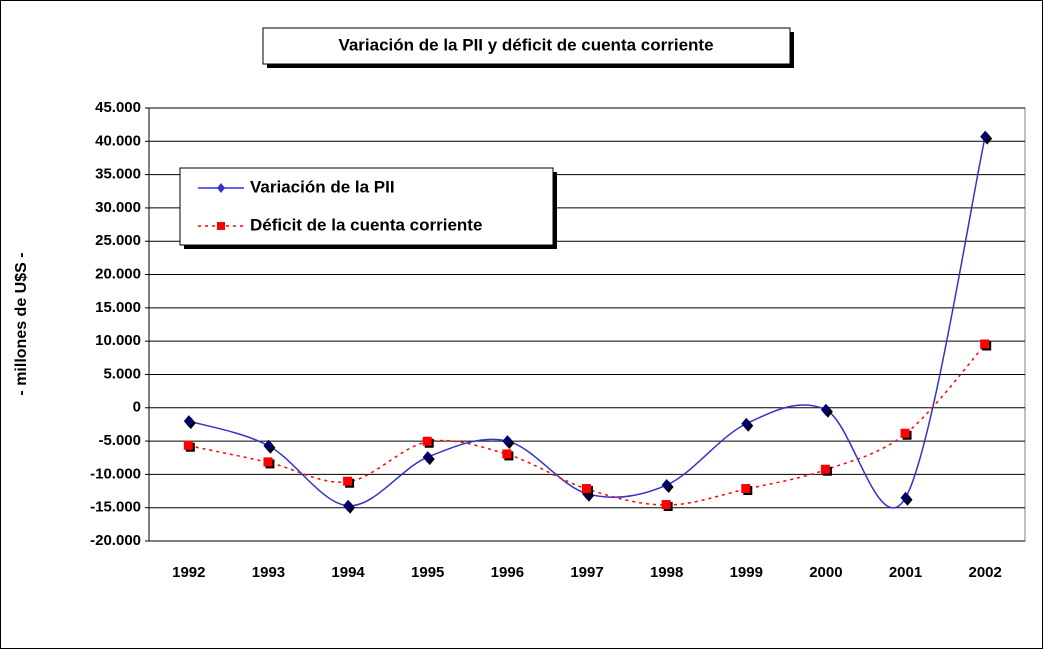 The width and height of the screenshot is (1044, 650). Describe the element at coordinates (122, 373) in the screenshot. I see `y-tick-label: 5.000` at that location.